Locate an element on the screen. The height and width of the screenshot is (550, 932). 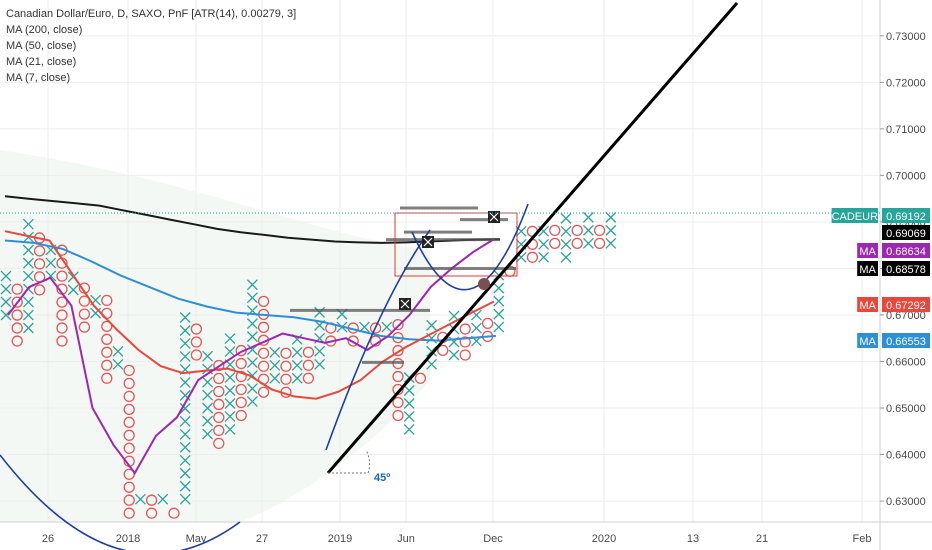
x-tick-label: 2020 is located at coordinates (604, 539).